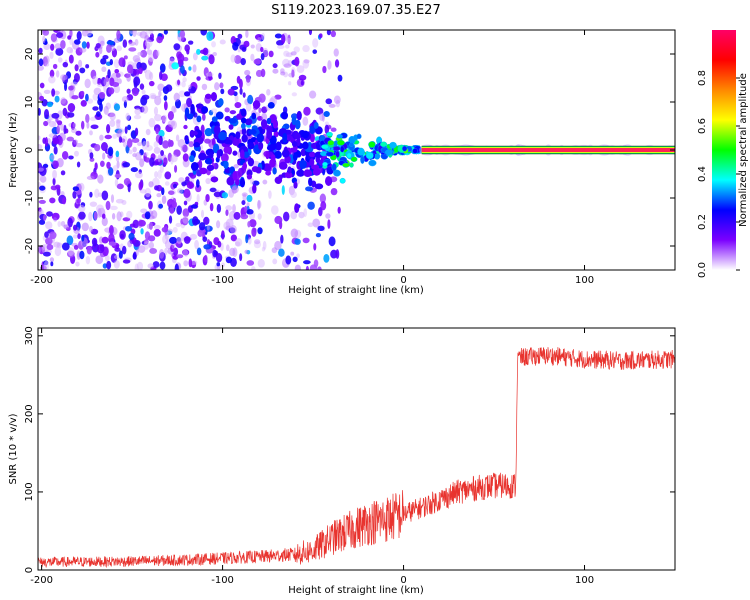 This screenshot has width=750, height=600. Describe the element at coordinates (702, 174) in the screenshot. I see `colorbar-tick-label: 0.4` at that location.